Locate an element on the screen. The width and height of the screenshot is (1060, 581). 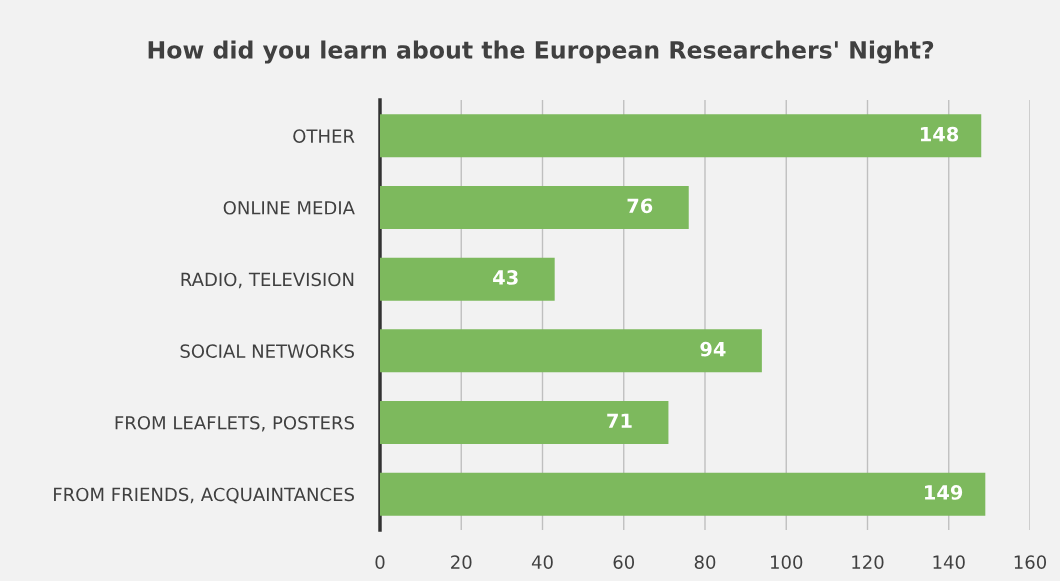
x-tick-label: 0 is located at coordinates (380, 562).